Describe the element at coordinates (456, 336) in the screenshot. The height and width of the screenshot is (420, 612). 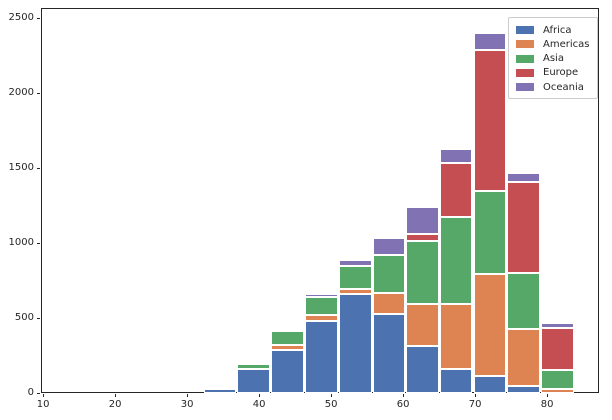
I see `bar-segment-americas-bin7` at that location.